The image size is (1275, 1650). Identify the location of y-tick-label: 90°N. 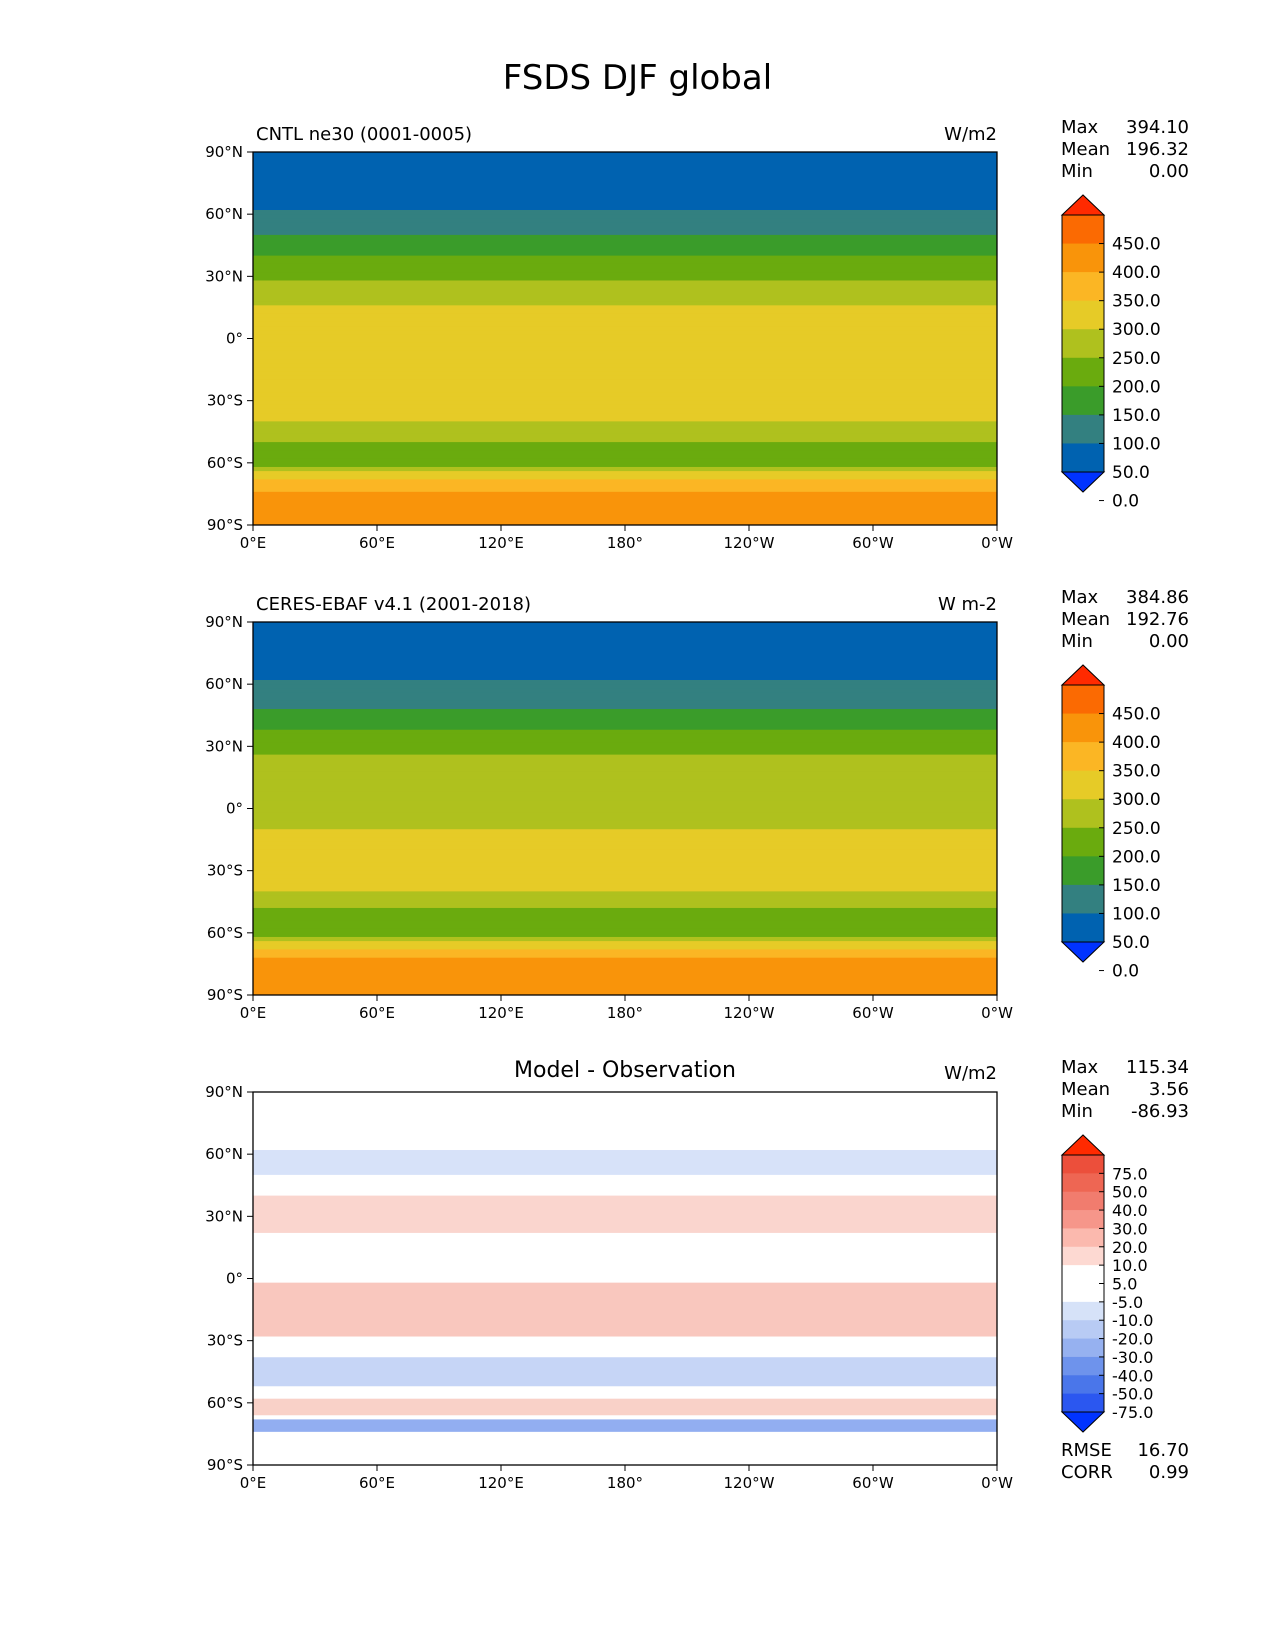
(224, 152).